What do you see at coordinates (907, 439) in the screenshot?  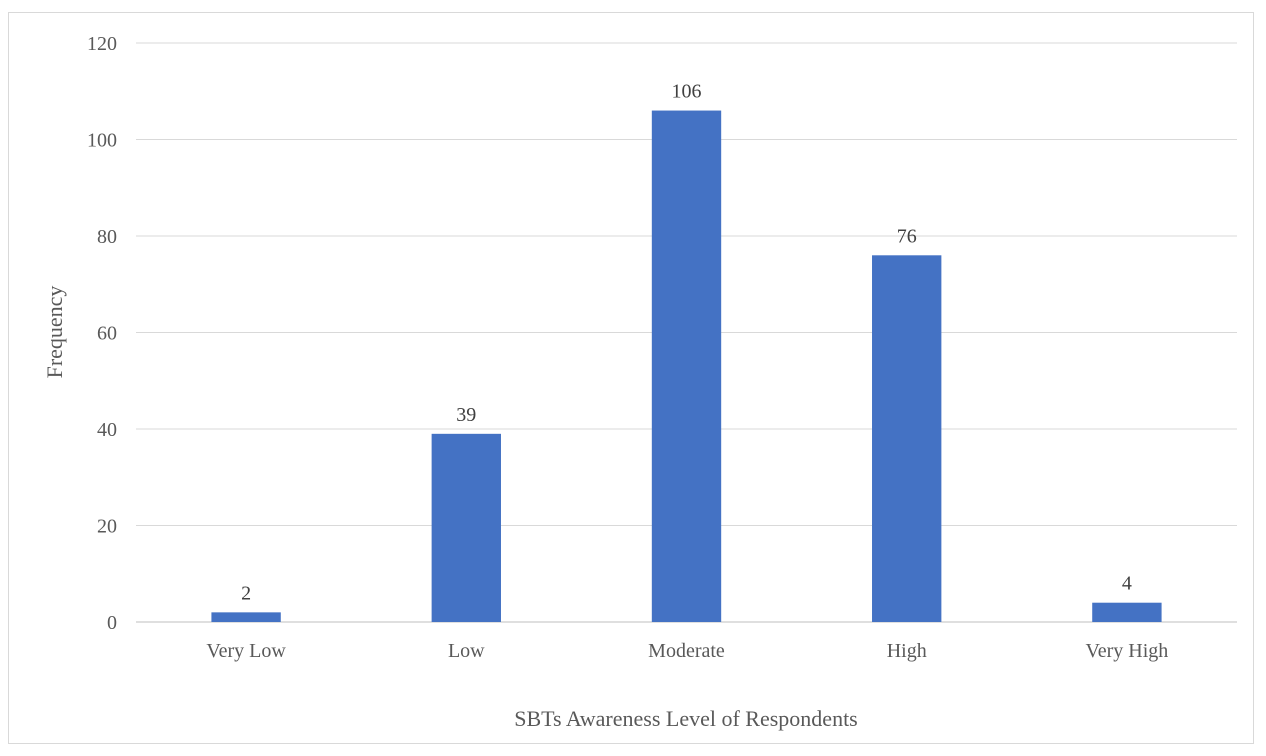 I see `bar-high` at bounding box center [907, 439].